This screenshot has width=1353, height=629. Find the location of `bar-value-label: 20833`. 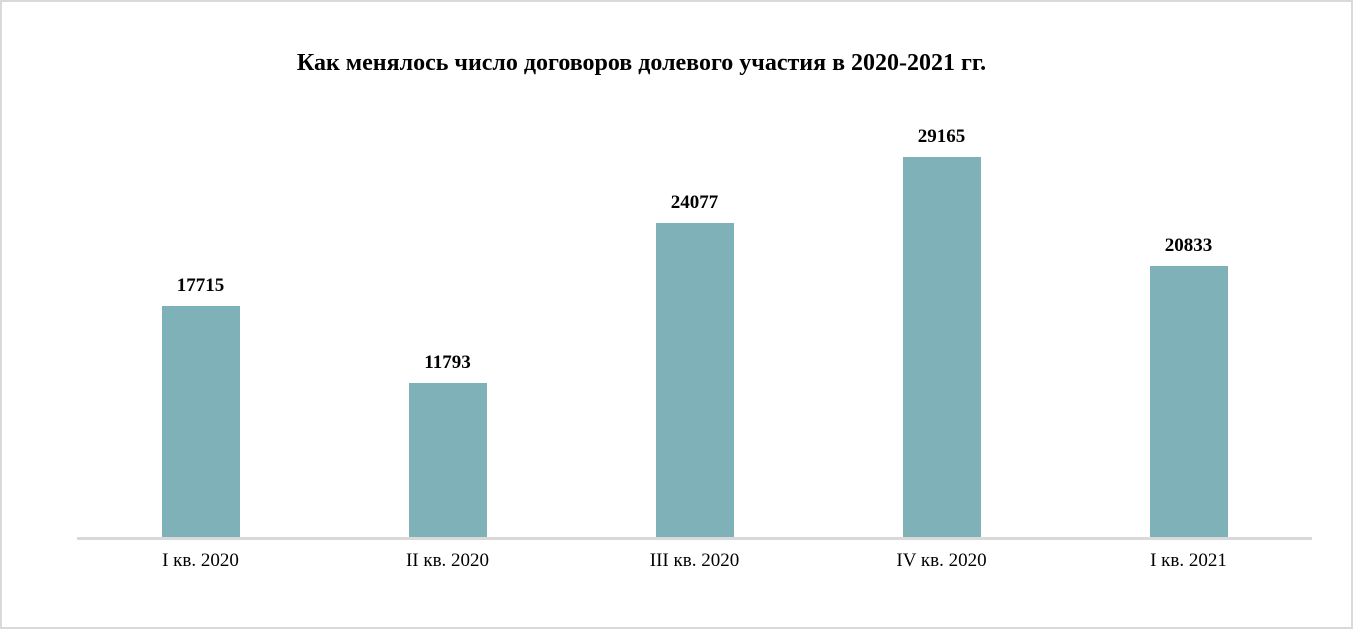

bar-value-label: 20833 is located at coordinates (1188, 246).